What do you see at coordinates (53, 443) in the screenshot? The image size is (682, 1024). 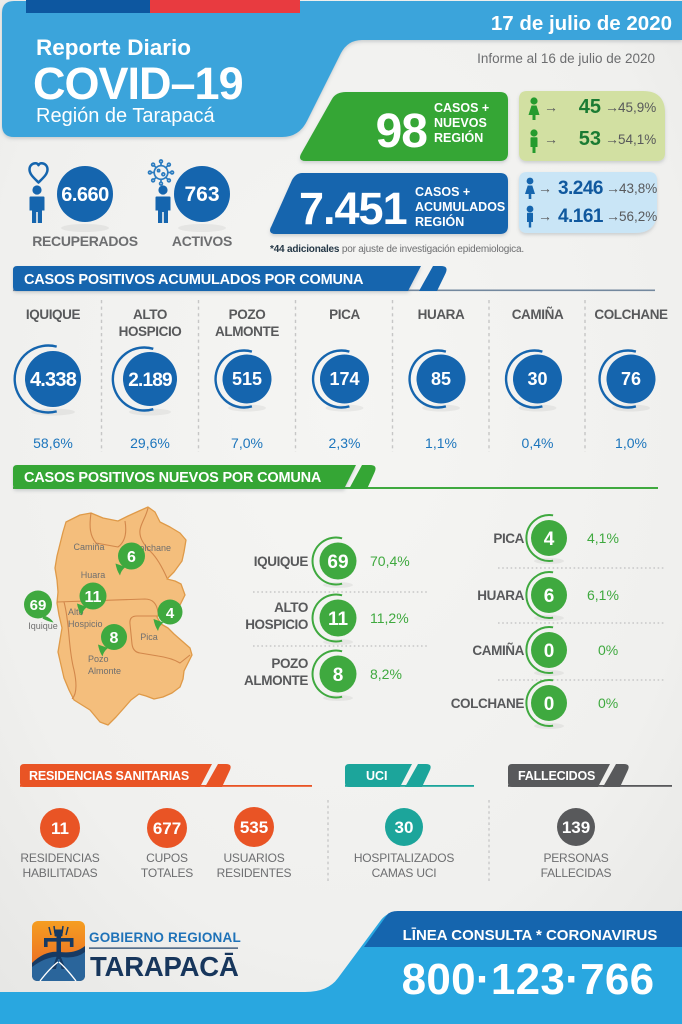 I see `svg-text: 58,6%` at bounding box center [53, 443].